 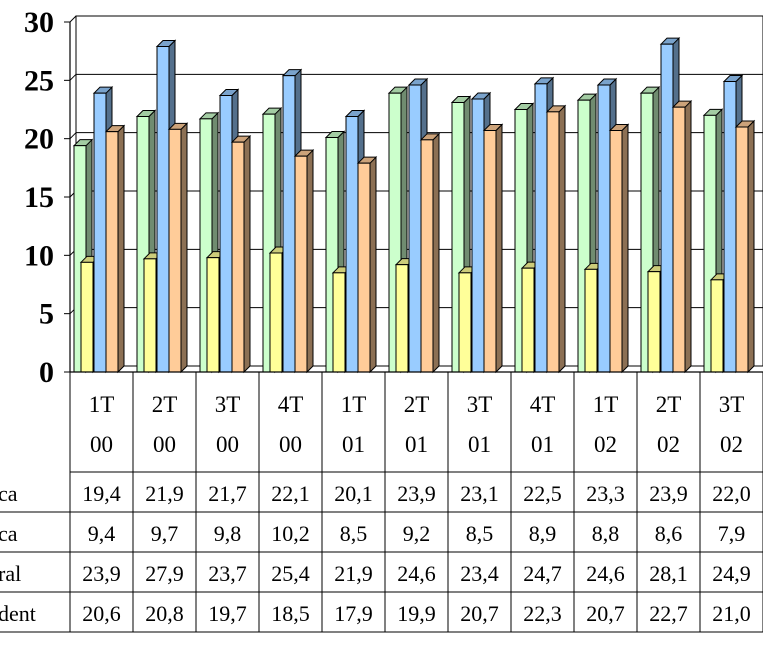 I want to click on y-tick-label: 0, so click(x=46, y=372).